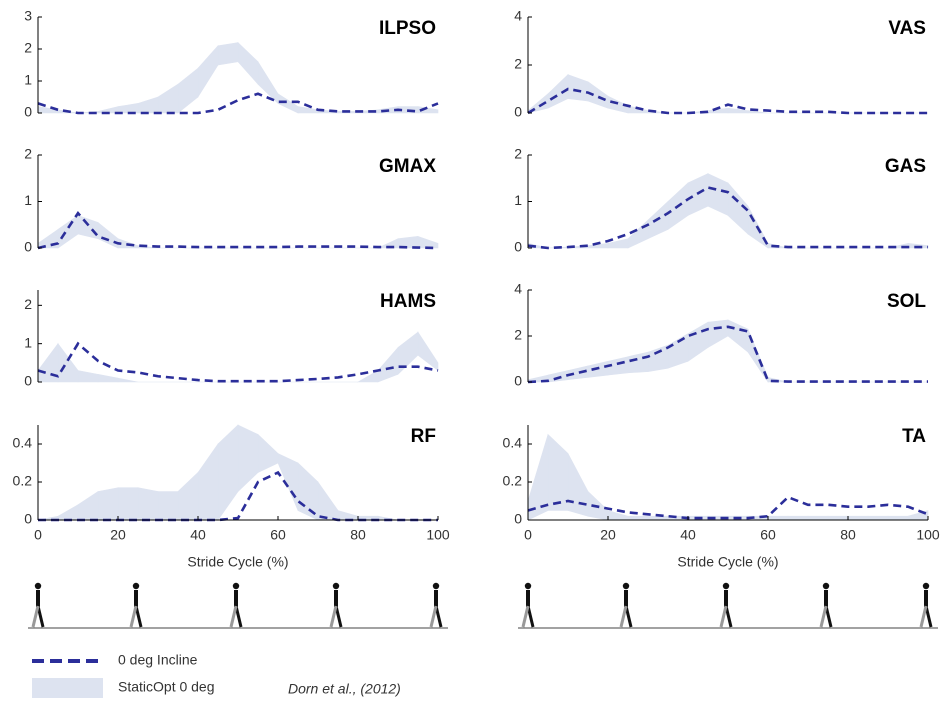 This screenshot has width=946, height=704. What do you see at coordinates (408, 301) in the screenshot?
I see `panel-title: HAMS` at bounding box center [408, 301].